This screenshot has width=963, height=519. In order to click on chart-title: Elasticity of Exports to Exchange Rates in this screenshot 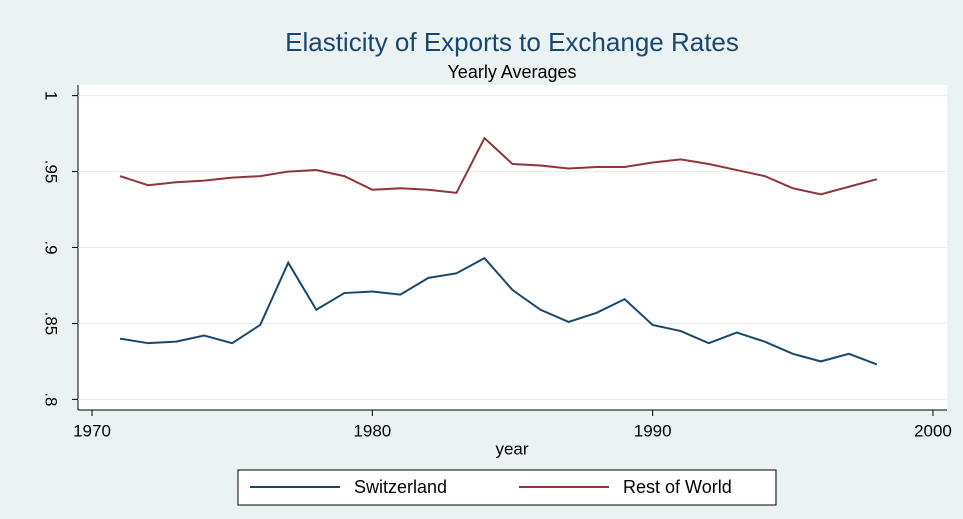, I will do `click(512, 42)`.